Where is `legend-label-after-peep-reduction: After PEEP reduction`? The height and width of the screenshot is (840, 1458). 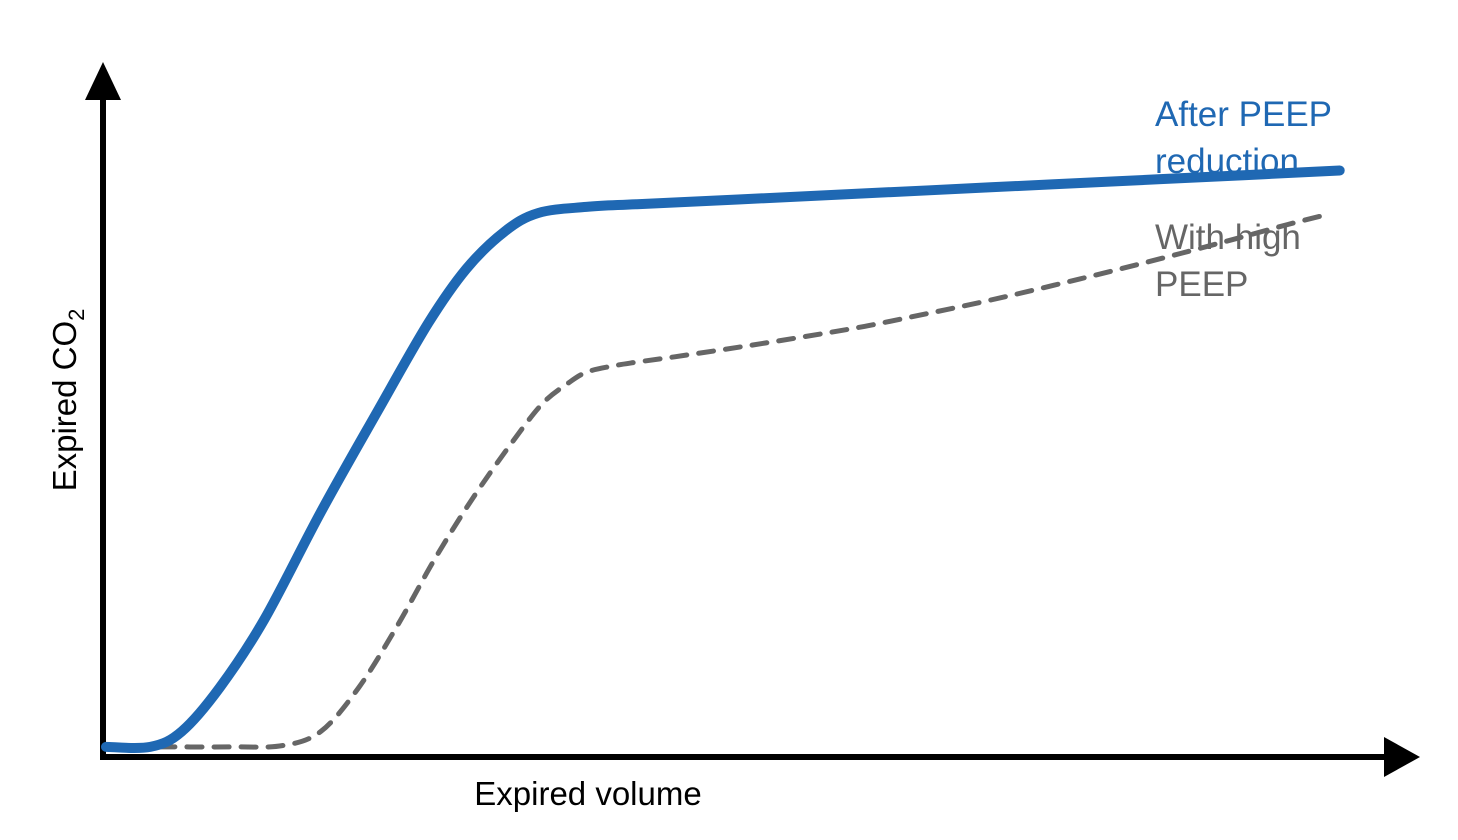
legend-label-after-peep-reduction: After PEEP reduction is located at coordinates (1248, 138).